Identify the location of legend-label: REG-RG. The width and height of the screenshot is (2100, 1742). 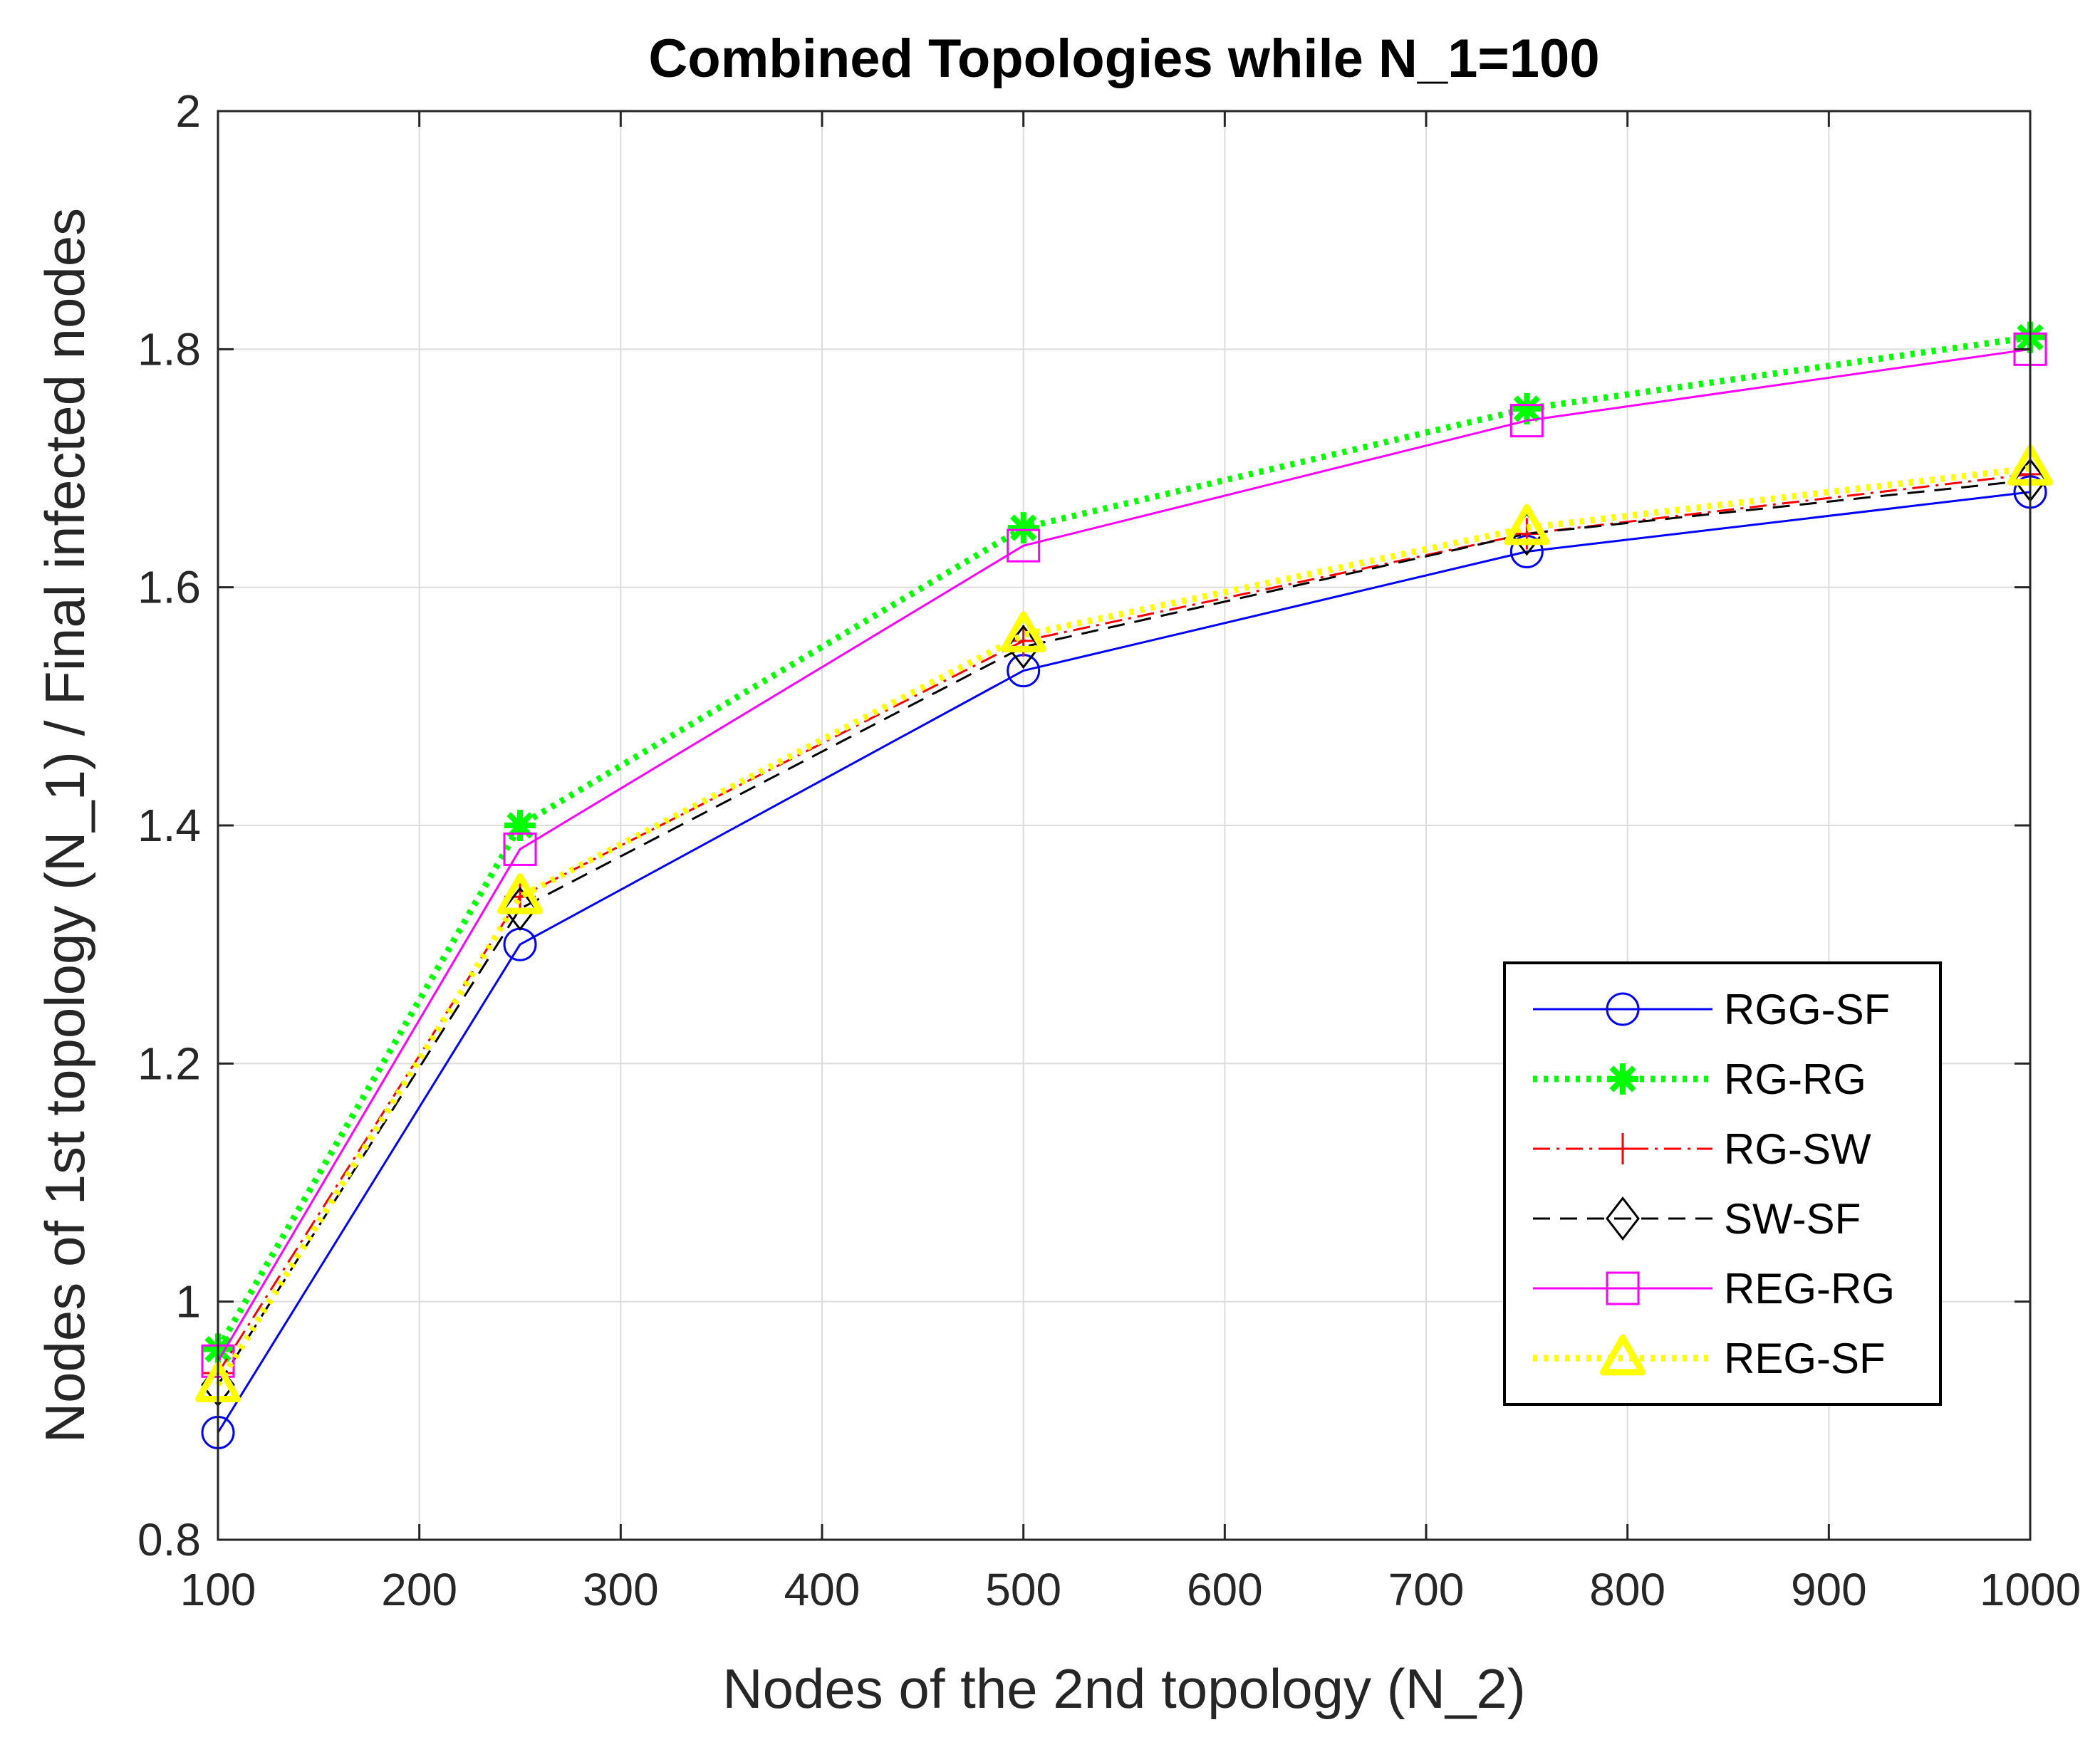
(1810, 1289).